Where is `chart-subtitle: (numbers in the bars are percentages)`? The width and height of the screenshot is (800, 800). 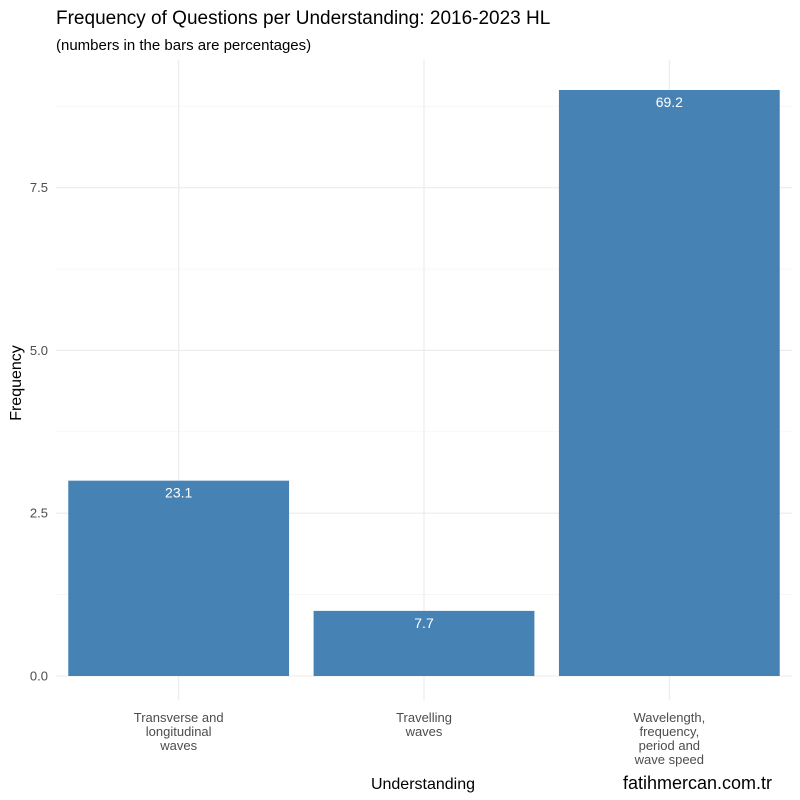 chart-subtitle: (numbers in the bars are percentages) is located at coordinates (183, 45).